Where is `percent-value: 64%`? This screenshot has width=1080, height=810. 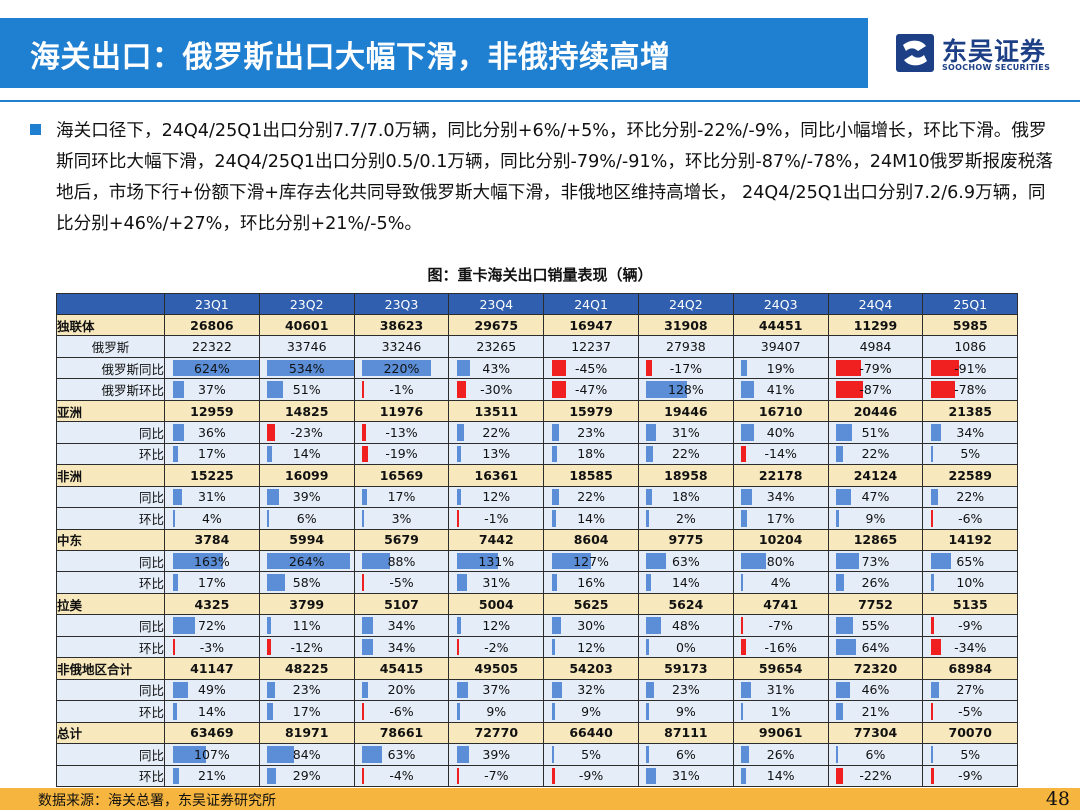
percent-value: 64% is located at coordinates (875, 647).